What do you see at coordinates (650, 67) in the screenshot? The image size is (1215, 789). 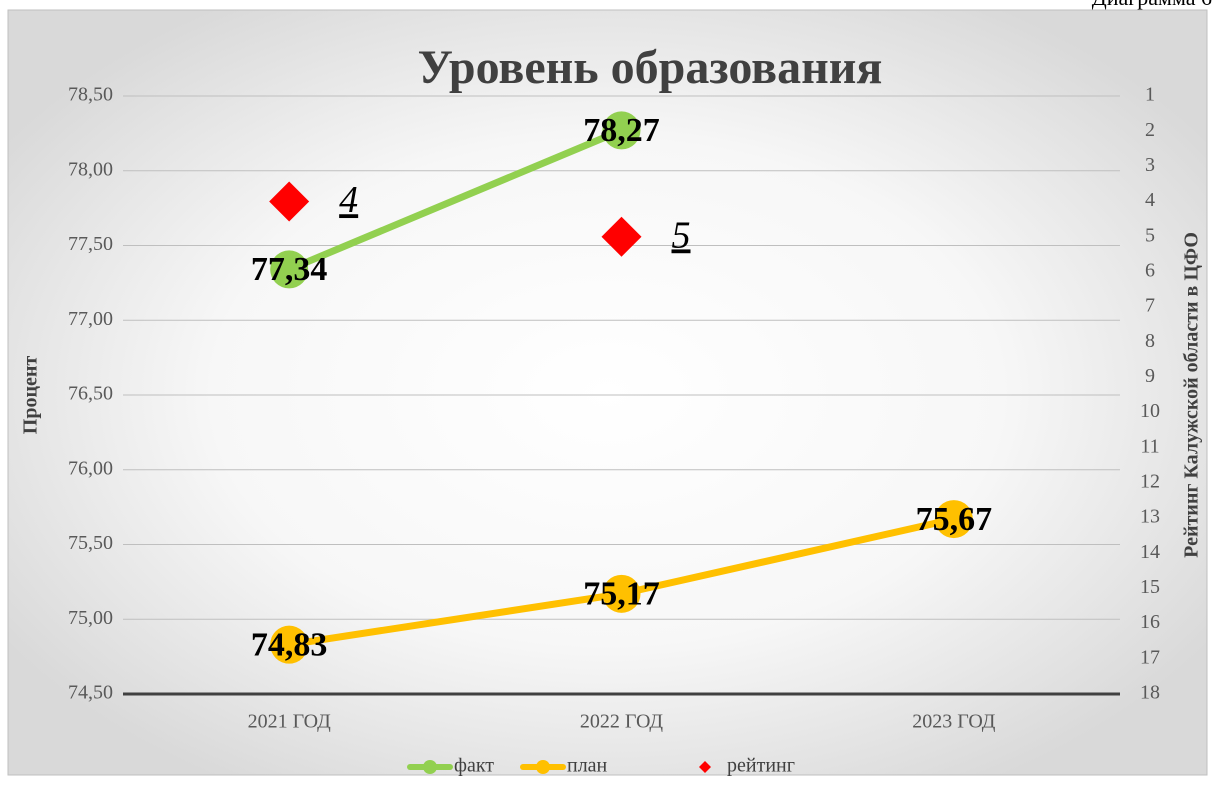 I see `chart-title: Уровень образования` at bounding box center [650, 67].